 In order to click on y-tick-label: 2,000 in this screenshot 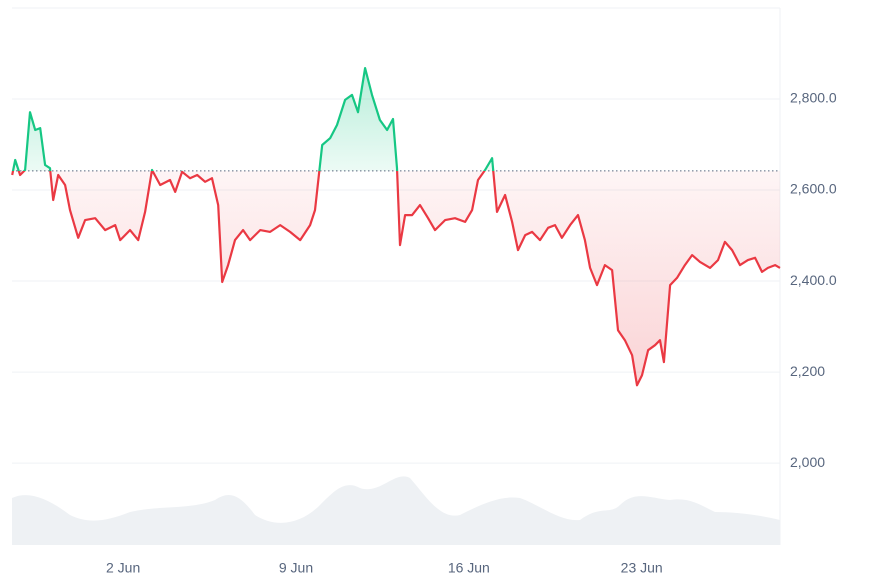, I will do `click(807, 462)`.